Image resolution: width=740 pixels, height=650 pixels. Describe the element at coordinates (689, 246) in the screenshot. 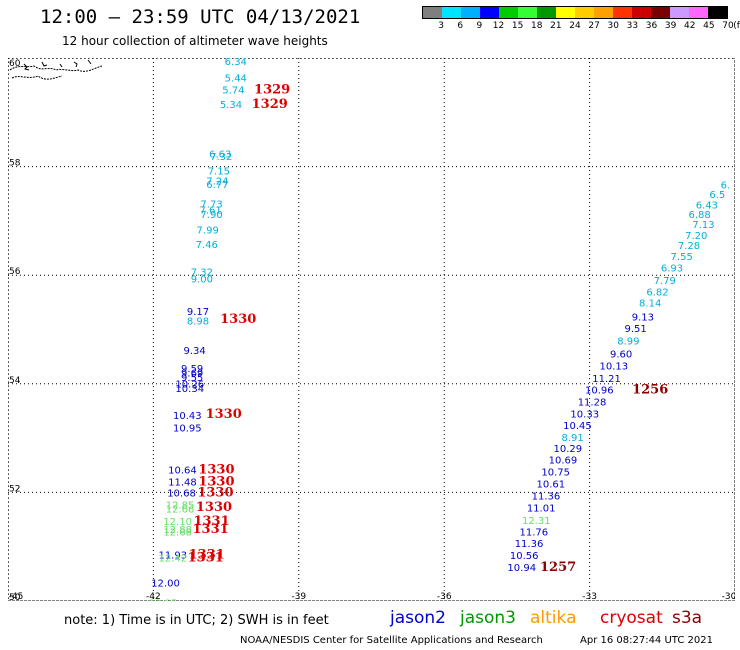

I see `swh-value-label: 7.28` at that location.